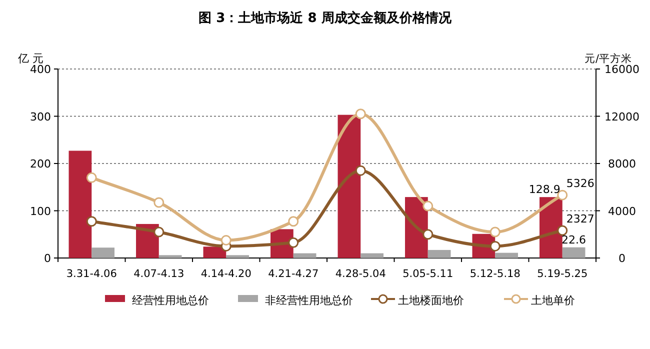 This screenshot has height=349, width=650. What do you see at coordinates (159, 274) in the screenshot?
I see `x-tick-label: 4.07-4.13` at bounding box center [159, 274].